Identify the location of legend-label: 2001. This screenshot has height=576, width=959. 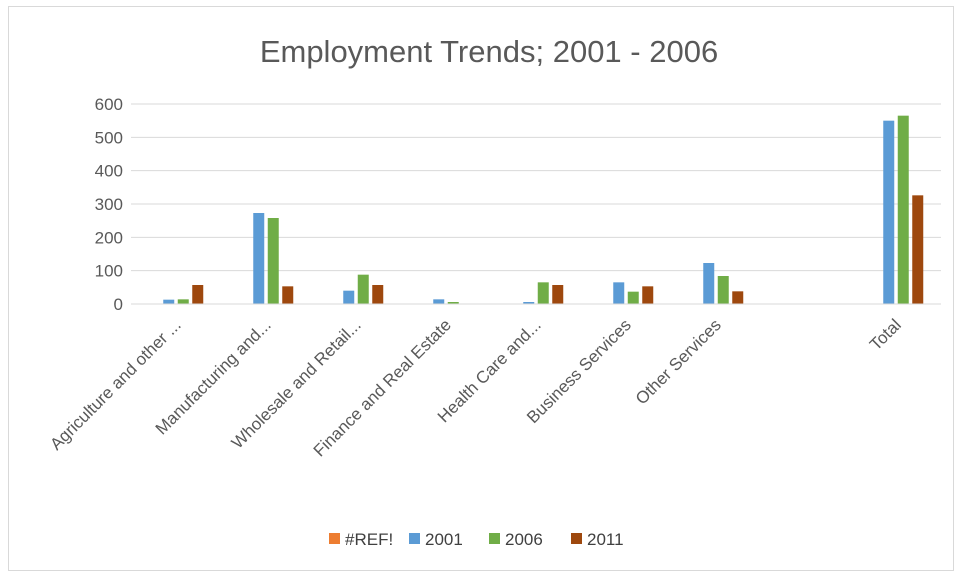
(444, 539).